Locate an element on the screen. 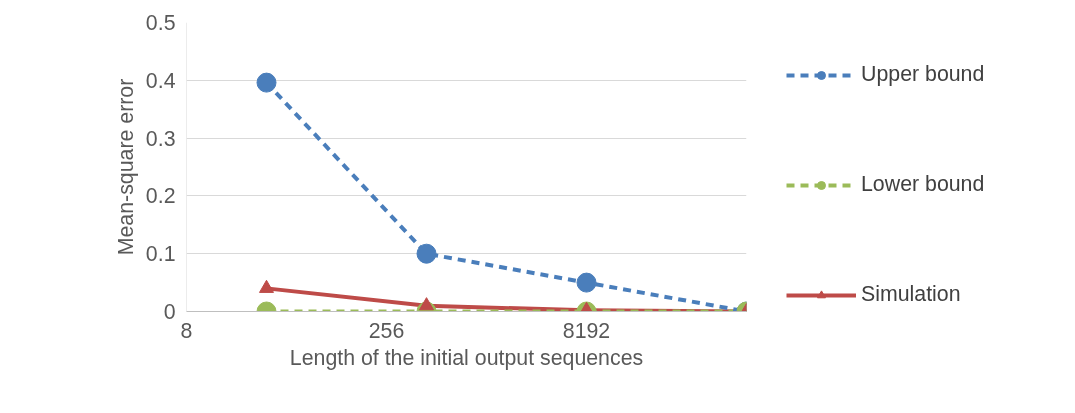 This screenshot has width=1075, height=413. x-tick-label: 256 is located at coordinates (386, 330).